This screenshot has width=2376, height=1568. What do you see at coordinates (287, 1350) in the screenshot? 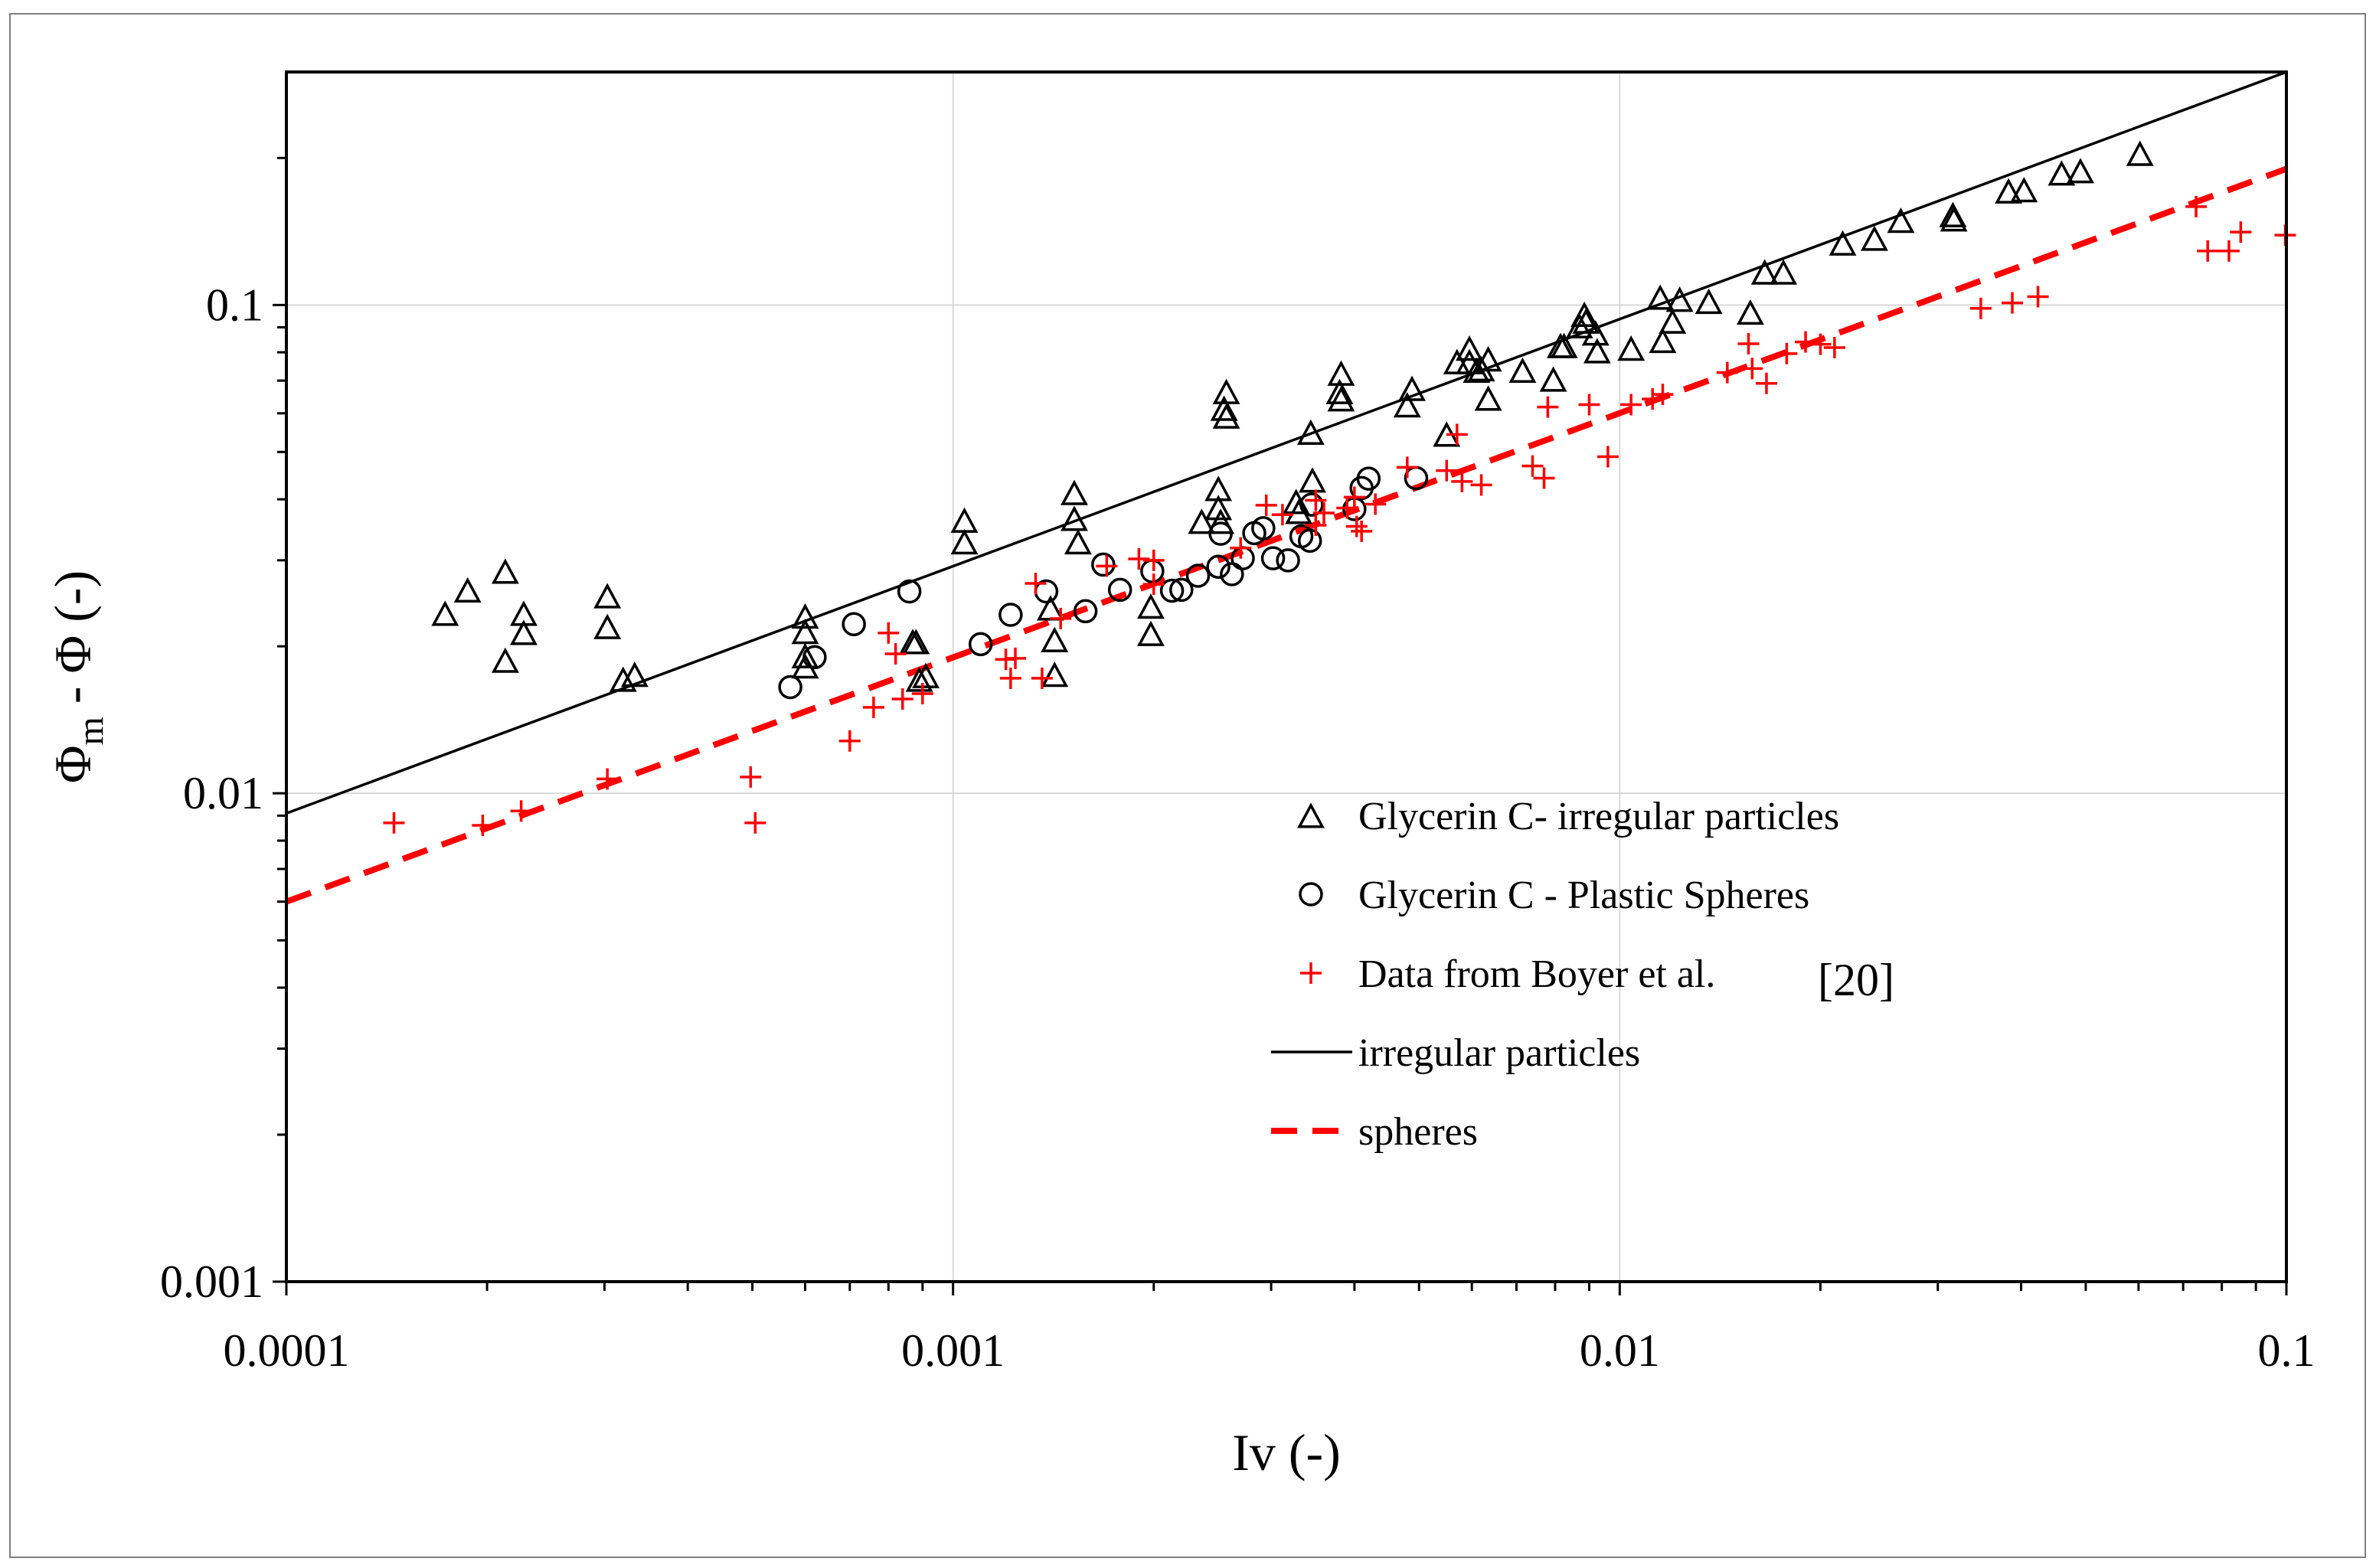
I see `x-tick-label: 0.0001` at bounding box center [287, 1350].